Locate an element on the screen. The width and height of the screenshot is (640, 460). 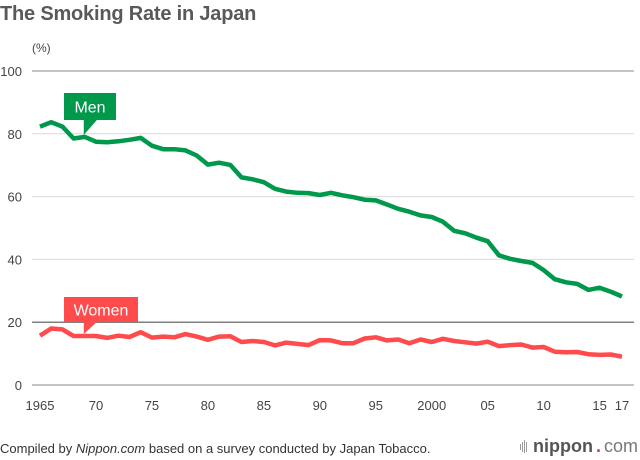
logo-bars-icon is located at coordinates (523, 446).